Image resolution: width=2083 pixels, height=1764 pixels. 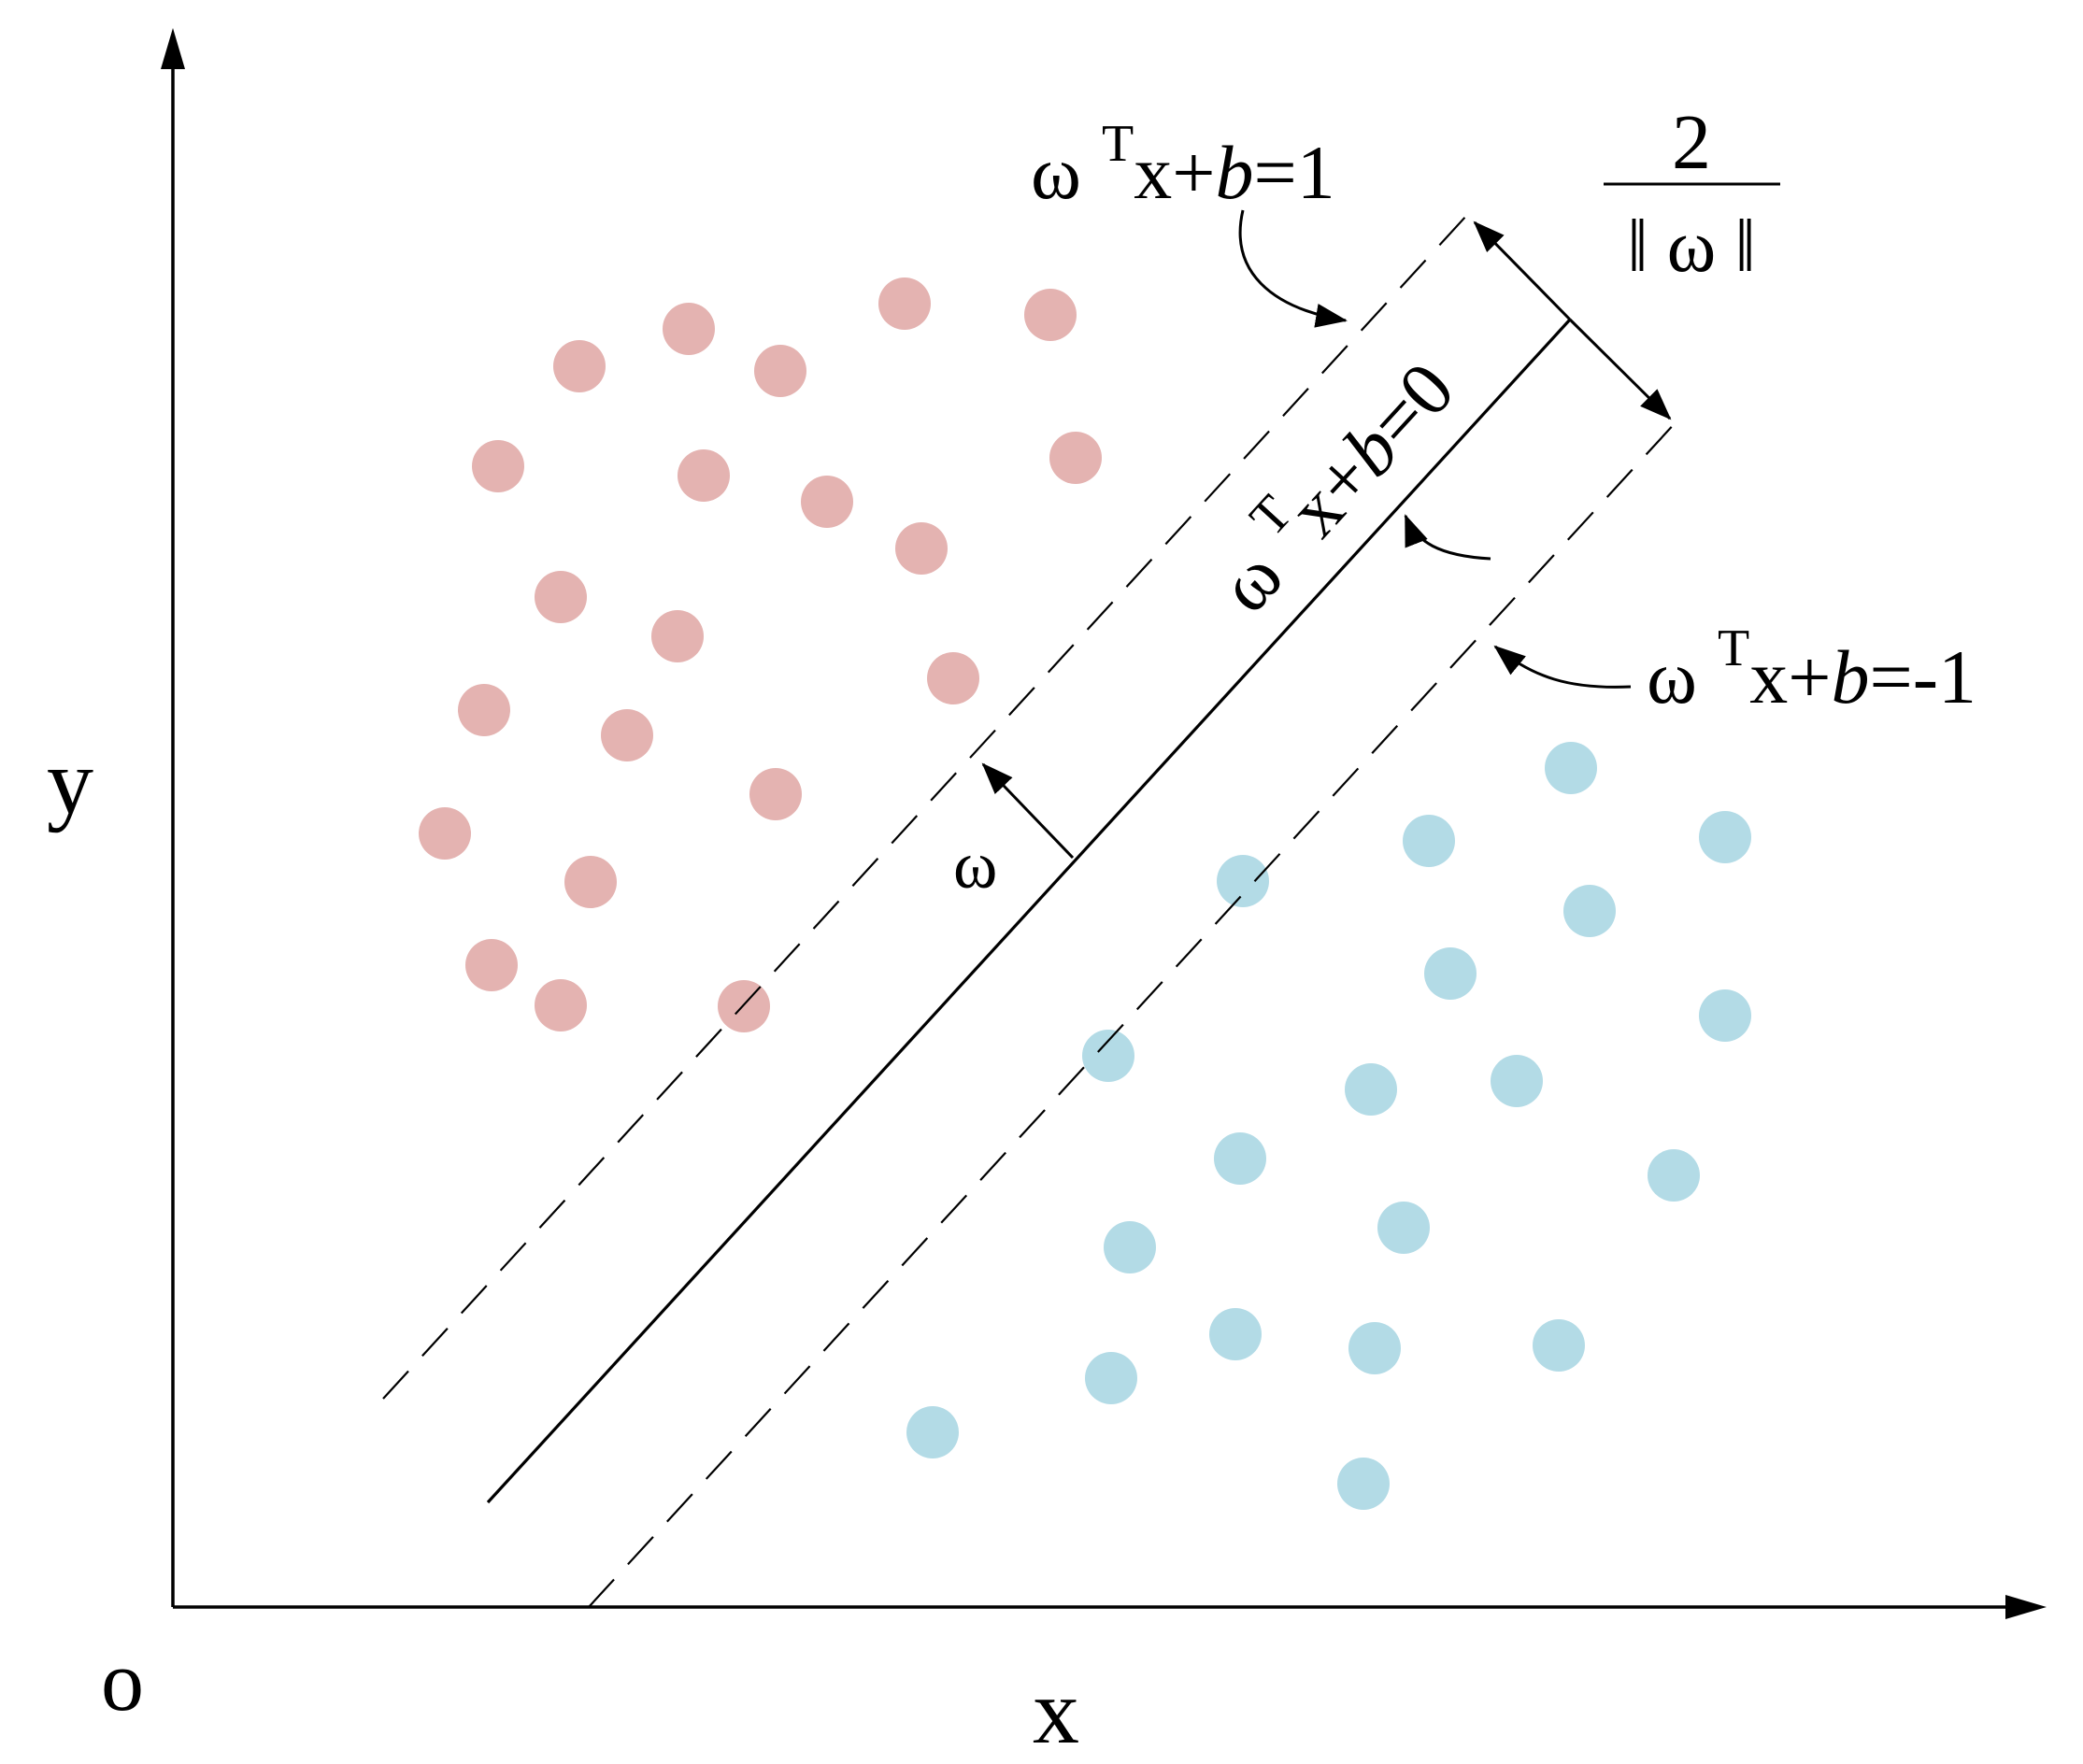 I want to click on margin-width-arrow-down, so click(x=1620, y=369).